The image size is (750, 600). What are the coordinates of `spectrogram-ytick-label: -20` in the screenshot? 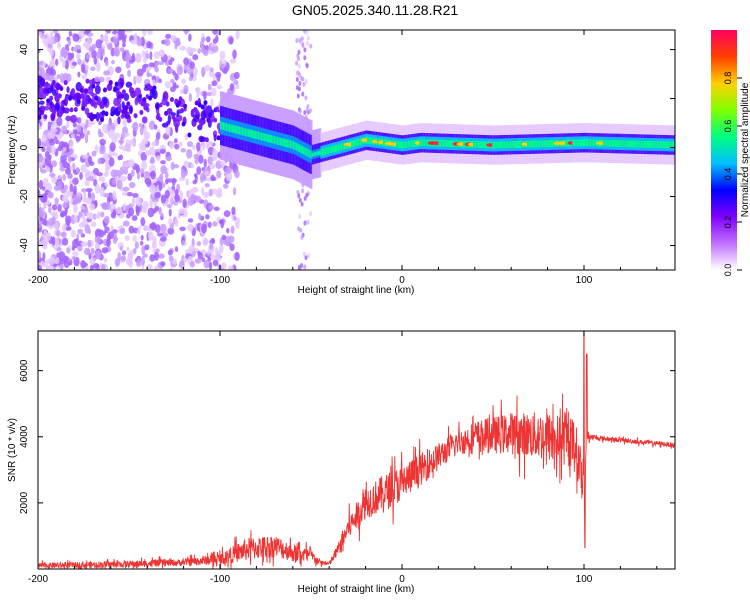 It's located at (24, 196).